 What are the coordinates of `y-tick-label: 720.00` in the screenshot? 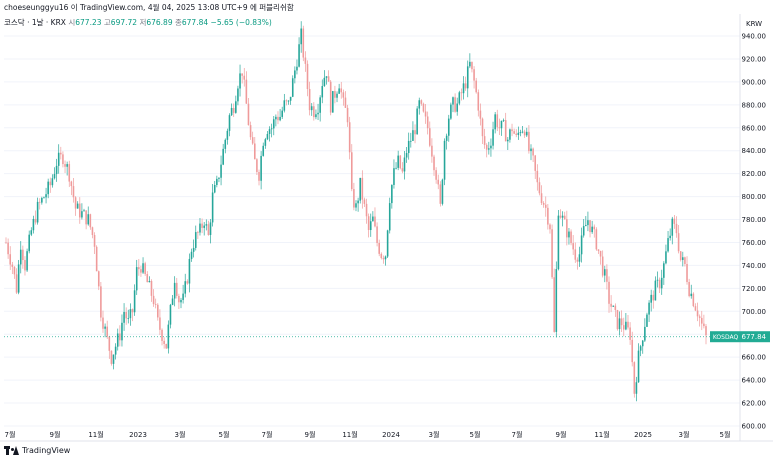 It's located at (754, 289).